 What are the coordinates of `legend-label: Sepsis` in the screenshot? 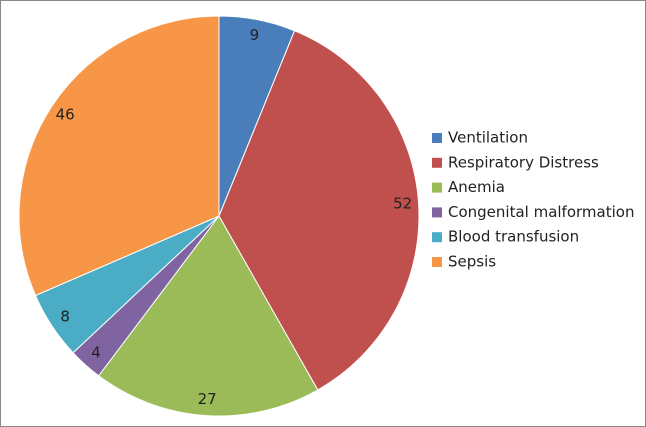 It's located at (472, 262).